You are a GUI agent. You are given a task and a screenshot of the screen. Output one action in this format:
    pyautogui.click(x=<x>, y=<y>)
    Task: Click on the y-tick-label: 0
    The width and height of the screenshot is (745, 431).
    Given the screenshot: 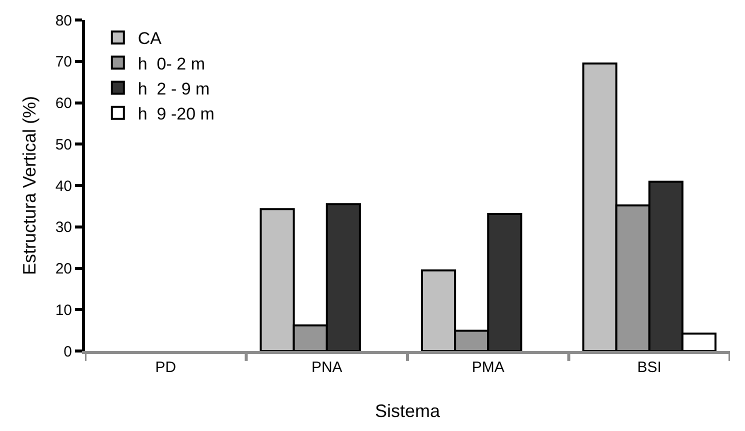 What is the action you would take?
    pyautogui.click(x=68, y=351)
    